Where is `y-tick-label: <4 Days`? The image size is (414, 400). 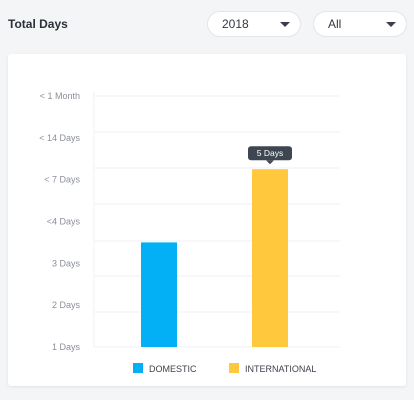 y-tick-label: <4 Days is located at coordinates (64, 222).